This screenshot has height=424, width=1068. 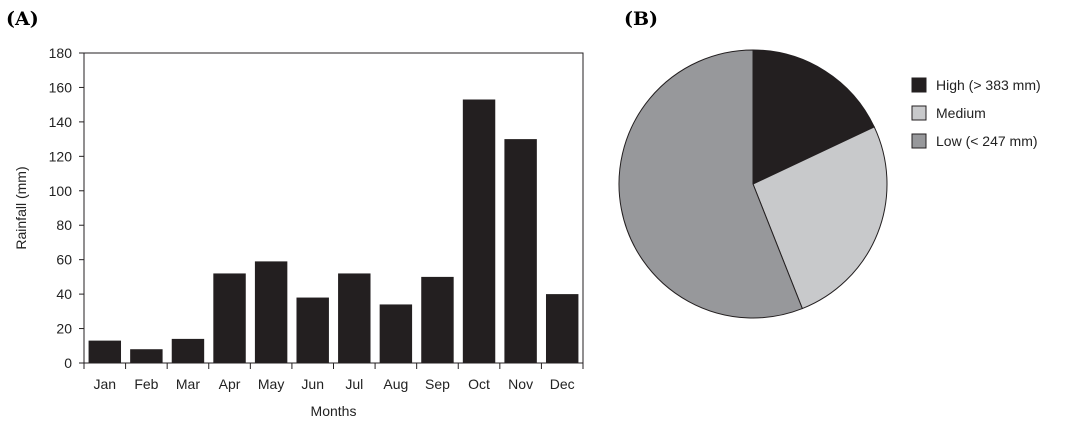 What do you see at coordinates (64, 225) in the screenshot?
I see `y-tick-label: 80` at bounding box center [64, 225].